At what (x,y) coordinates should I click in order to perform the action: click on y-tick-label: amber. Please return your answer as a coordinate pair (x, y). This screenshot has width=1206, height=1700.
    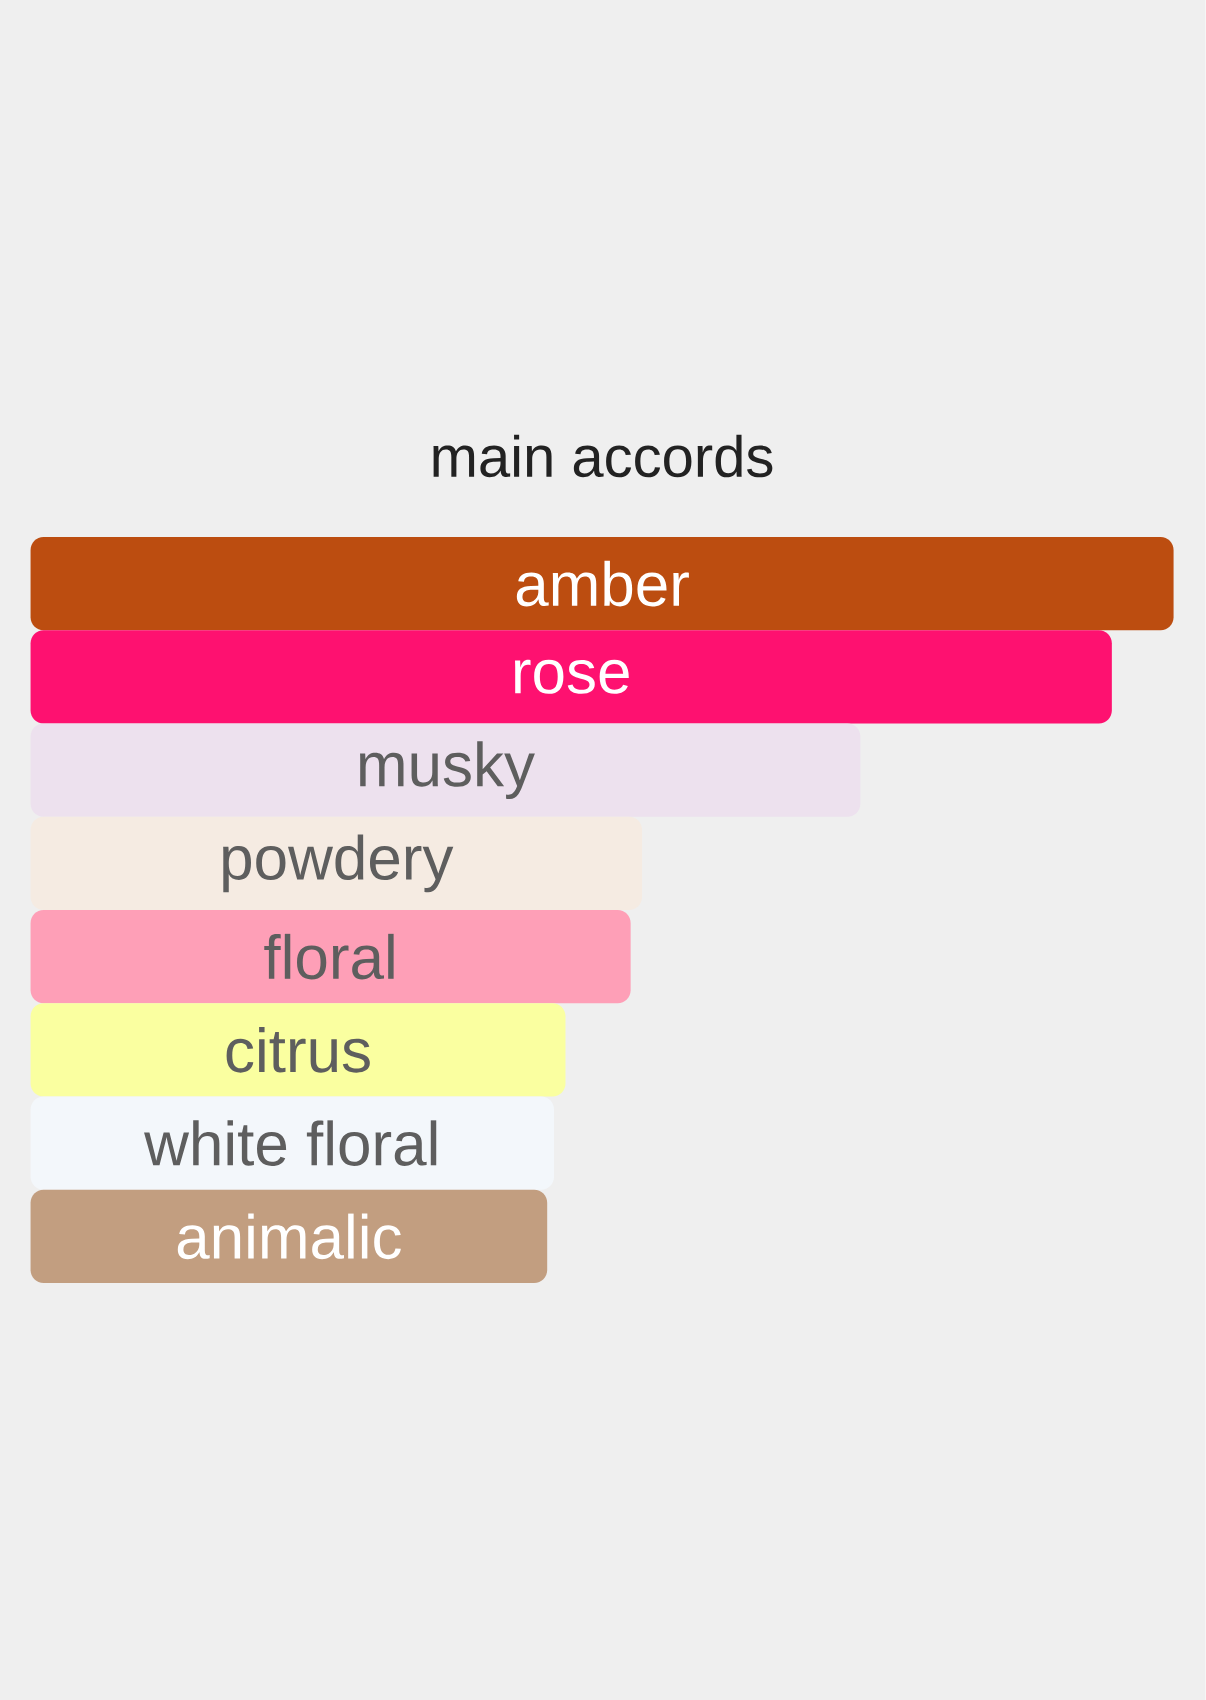
    Looking at the image, I should click on (603, 583).